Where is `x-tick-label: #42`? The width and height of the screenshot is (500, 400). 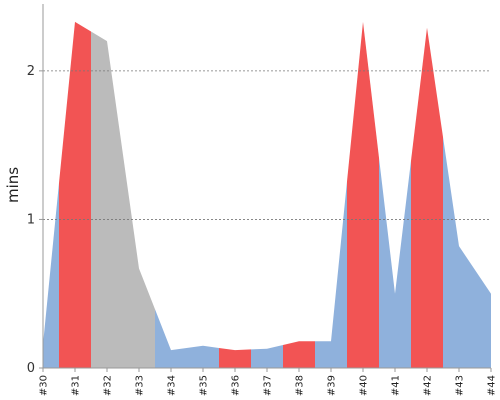 x-tick-label: #42 is located at coordinates (428, 385).